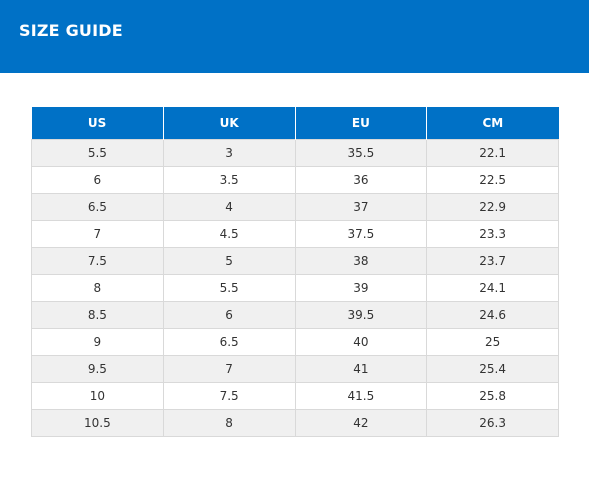 The height and width of the screenshot is (484, 589). I want to click on table-row: 5.5 3 35.5 22.1, so click(295, 153).